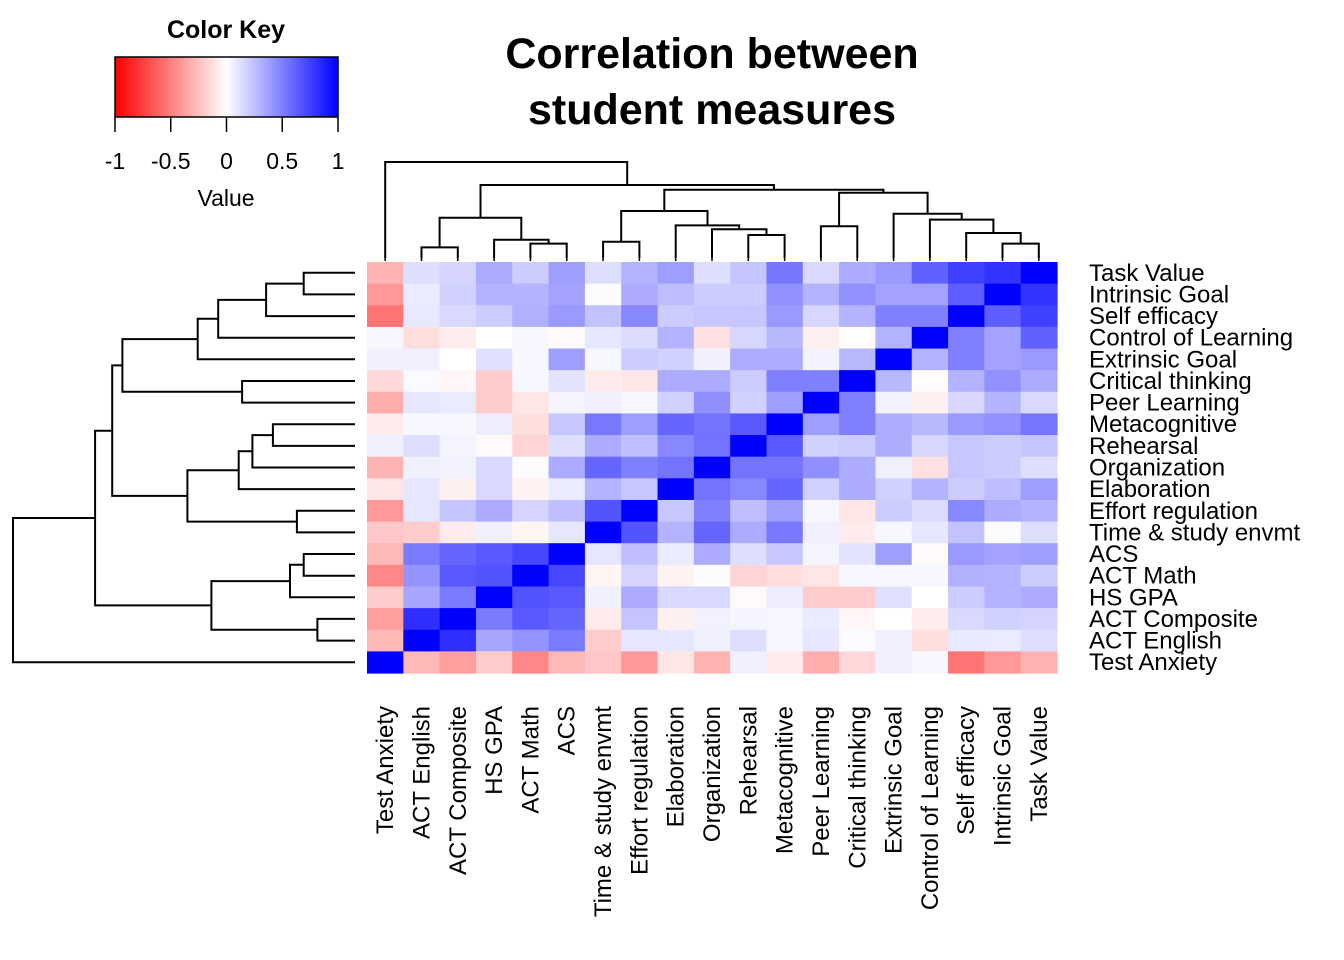 This screenshot has height=960, width=1344. What do you see at coordinates (183, 467) in the screenshot?
I see `row-dendrogram` at bounding box center [183, 467].